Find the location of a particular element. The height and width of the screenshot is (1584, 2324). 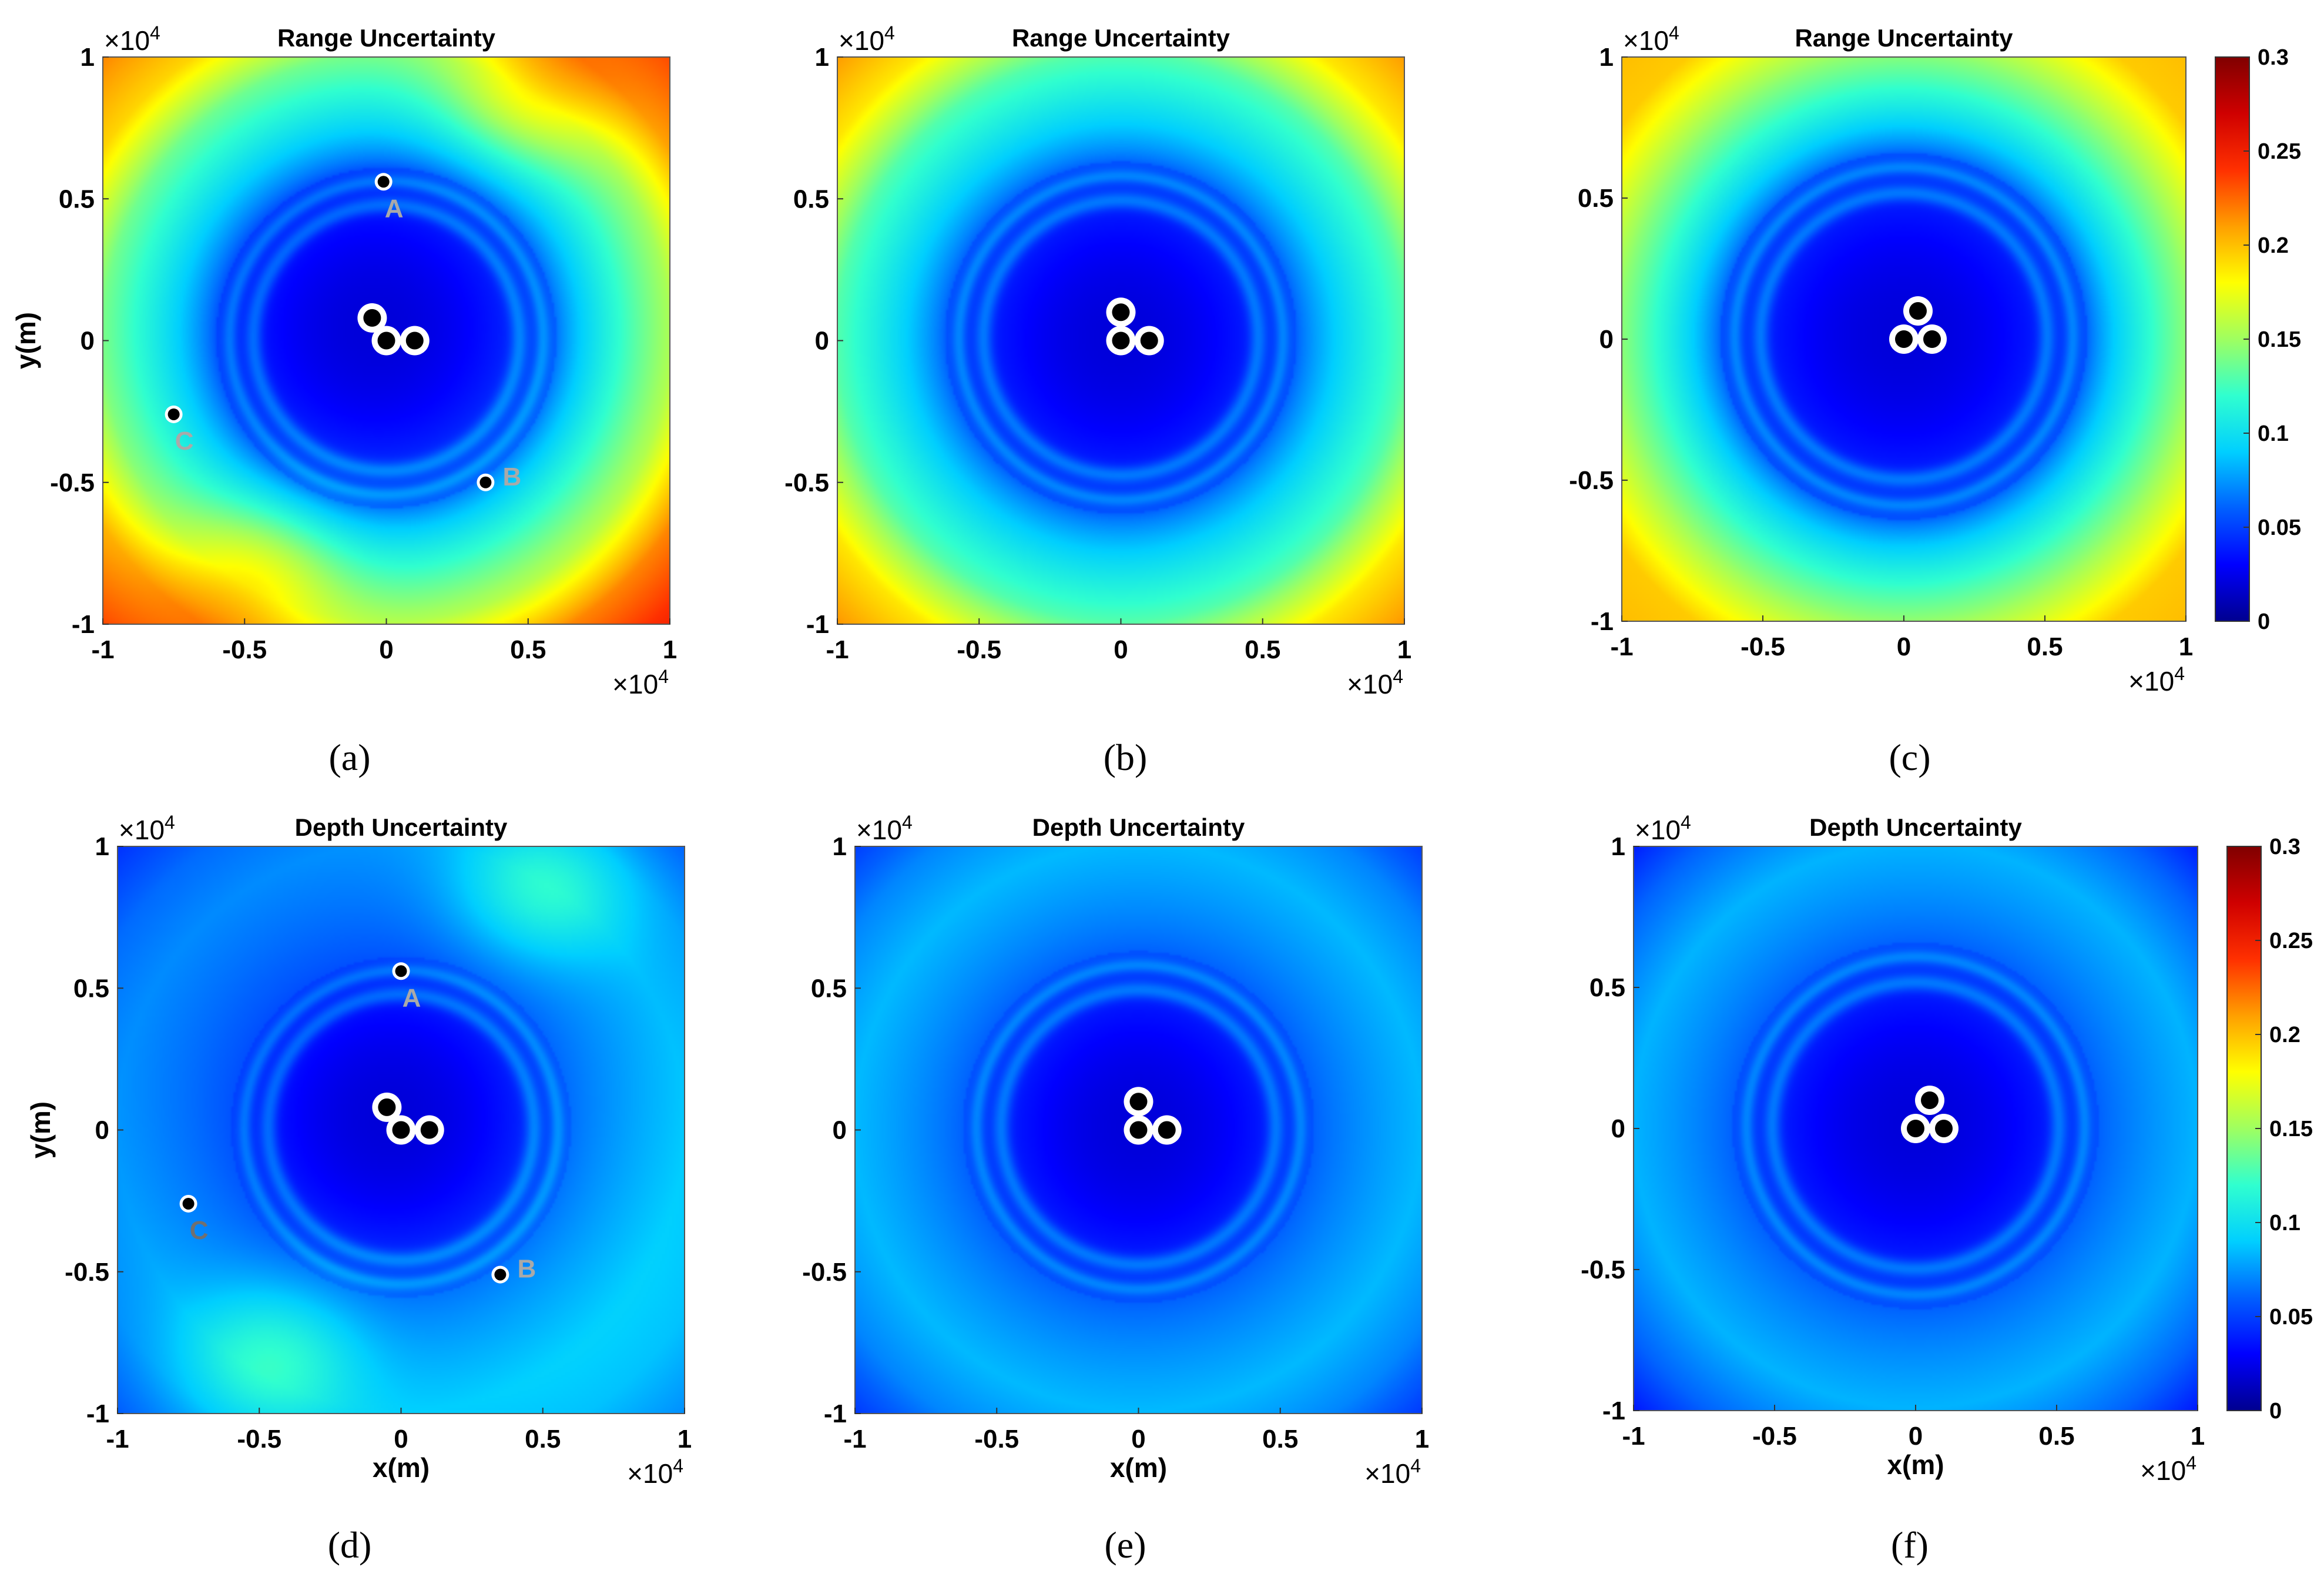

panel-caption: (b) is located at coordinates (1126, 757).